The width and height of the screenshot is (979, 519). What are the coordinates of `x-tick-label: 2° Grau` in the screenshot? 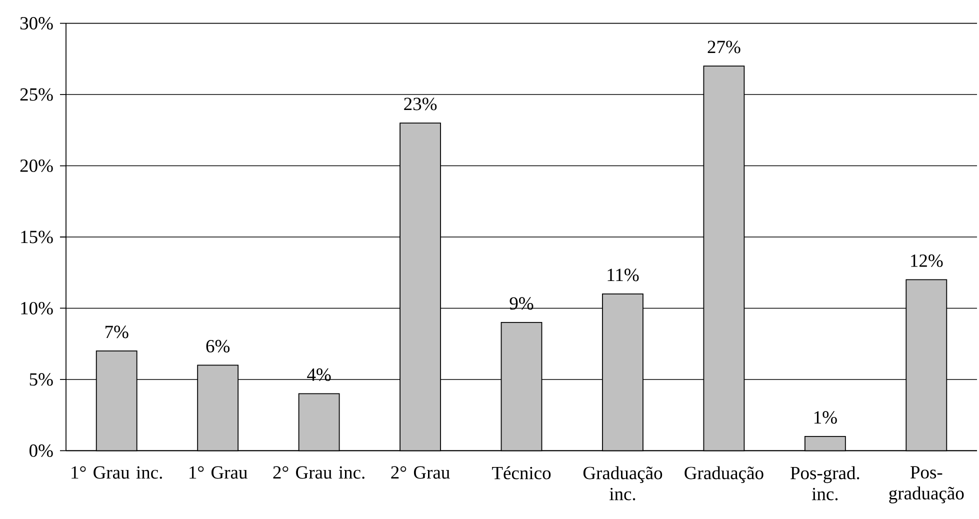 It's located at (420, 472).